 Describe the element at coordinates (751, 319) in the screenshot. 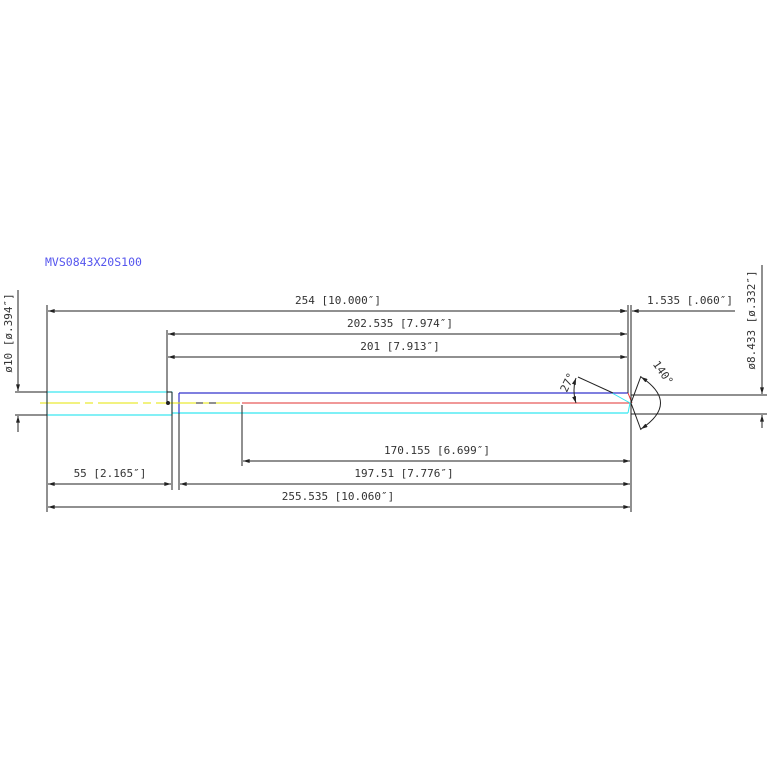

I see `dim-tip-diameter: ø8.433 [ø.332″]` at that location.